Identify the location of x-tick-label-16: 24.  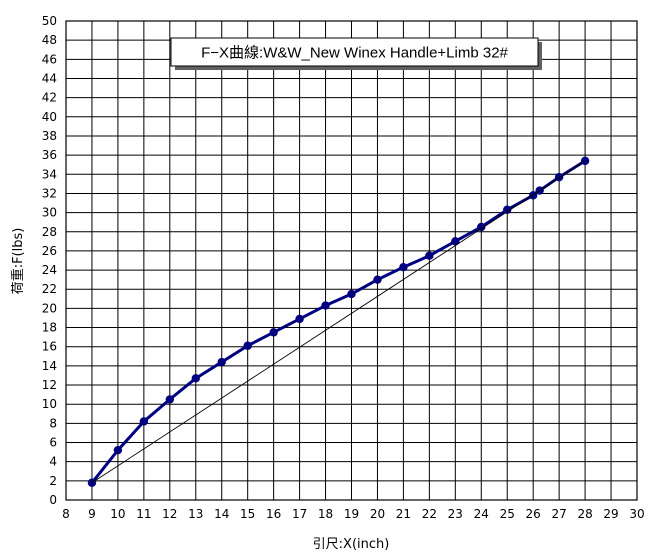
(481, 514).